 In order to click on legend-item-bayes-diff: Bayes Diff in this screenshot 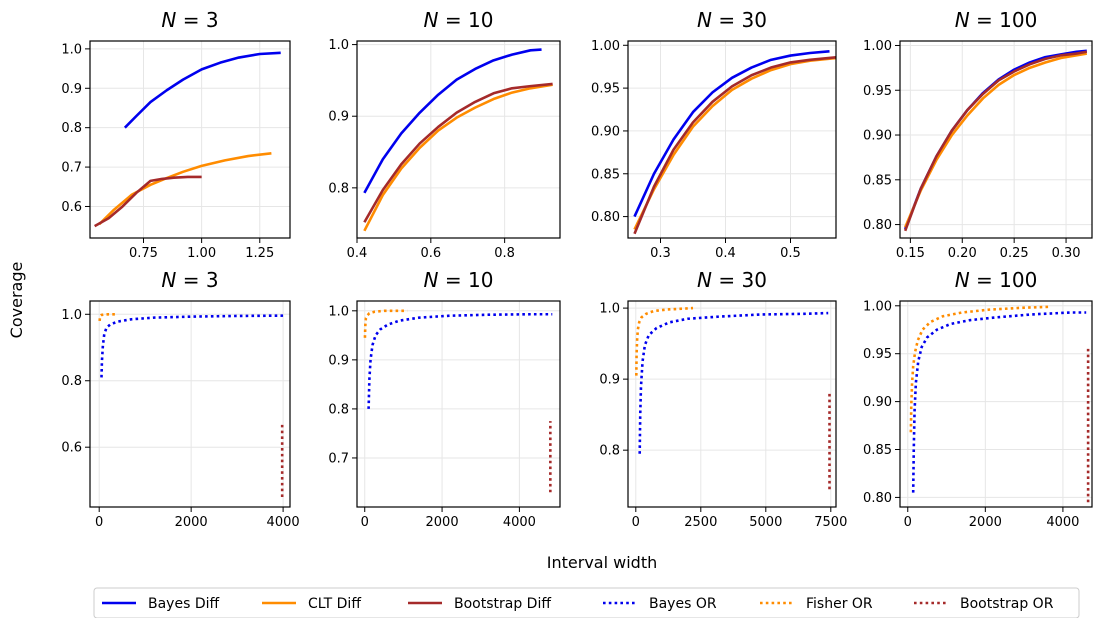, I will do `click(160, 604)`.